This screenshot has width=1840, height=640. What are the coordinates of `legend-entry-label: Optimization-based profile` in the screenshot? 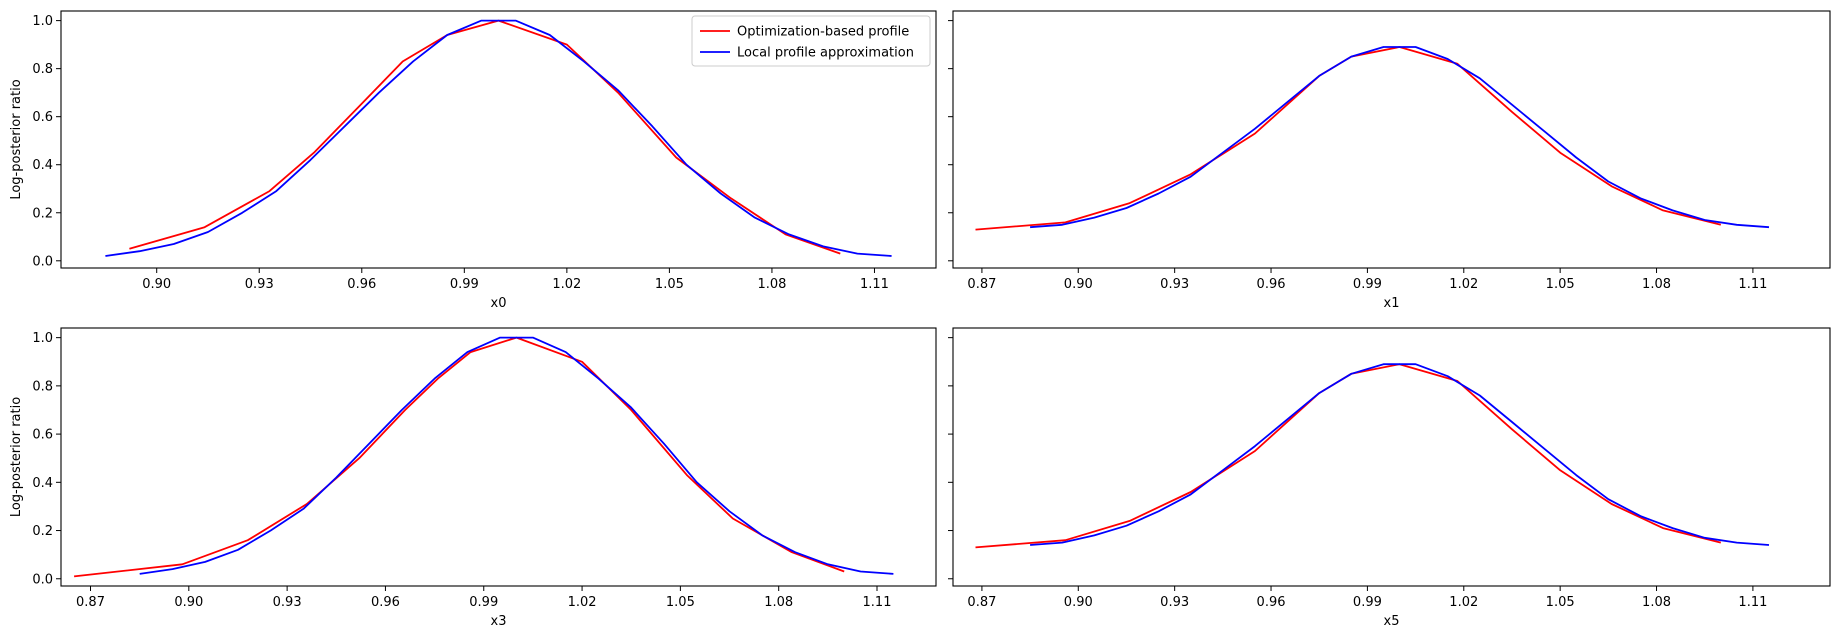 It's located at (823, 32).